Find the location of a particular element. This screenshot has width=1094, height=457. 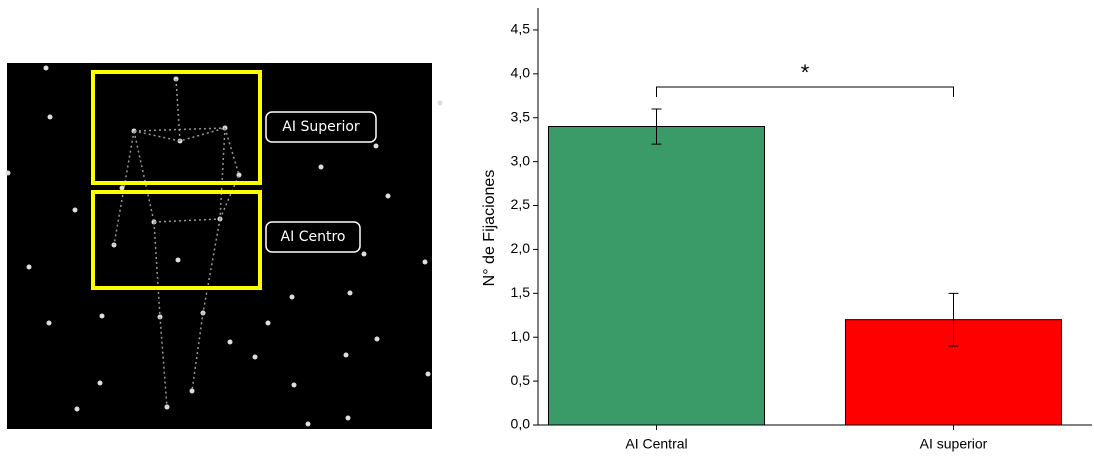

y-tick-label: 2,5 is located at coordinates (521, 204).